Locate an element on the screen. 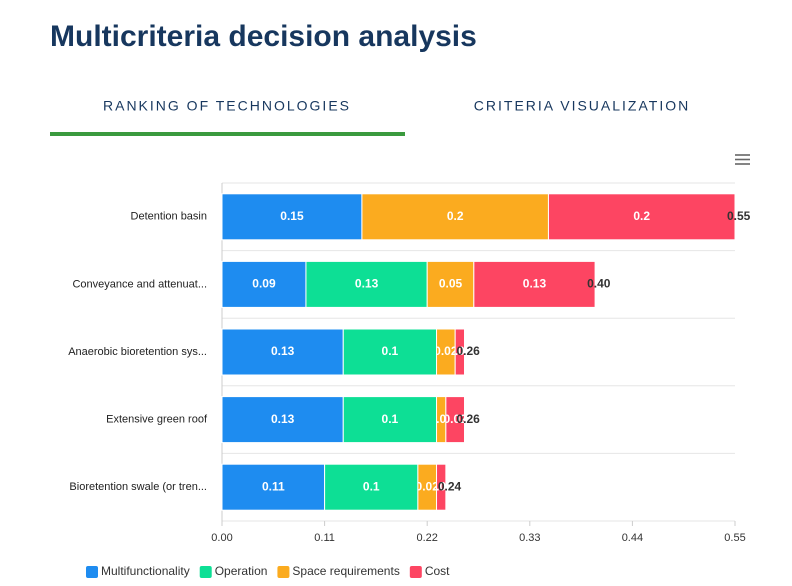 This screenshot has width=792, height=586. data-label: 0.05 is located at coordinates (451, 284).